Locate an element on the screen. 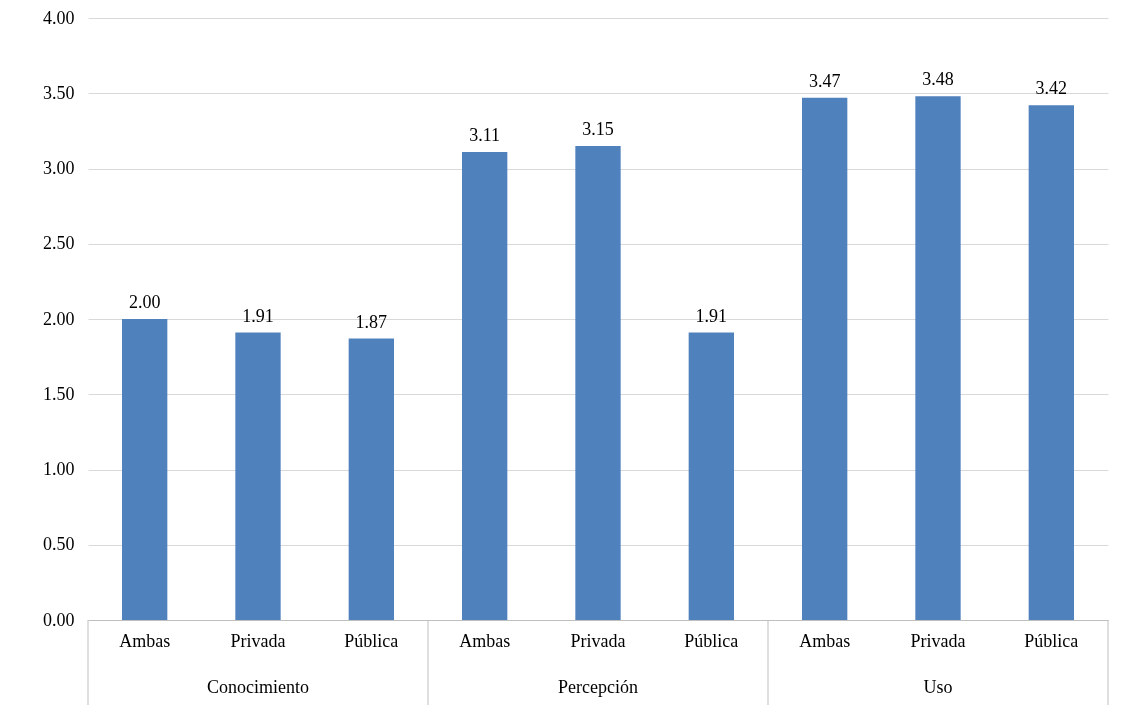  y-tick-label: 4.00 is located at coordinates (59, 17).